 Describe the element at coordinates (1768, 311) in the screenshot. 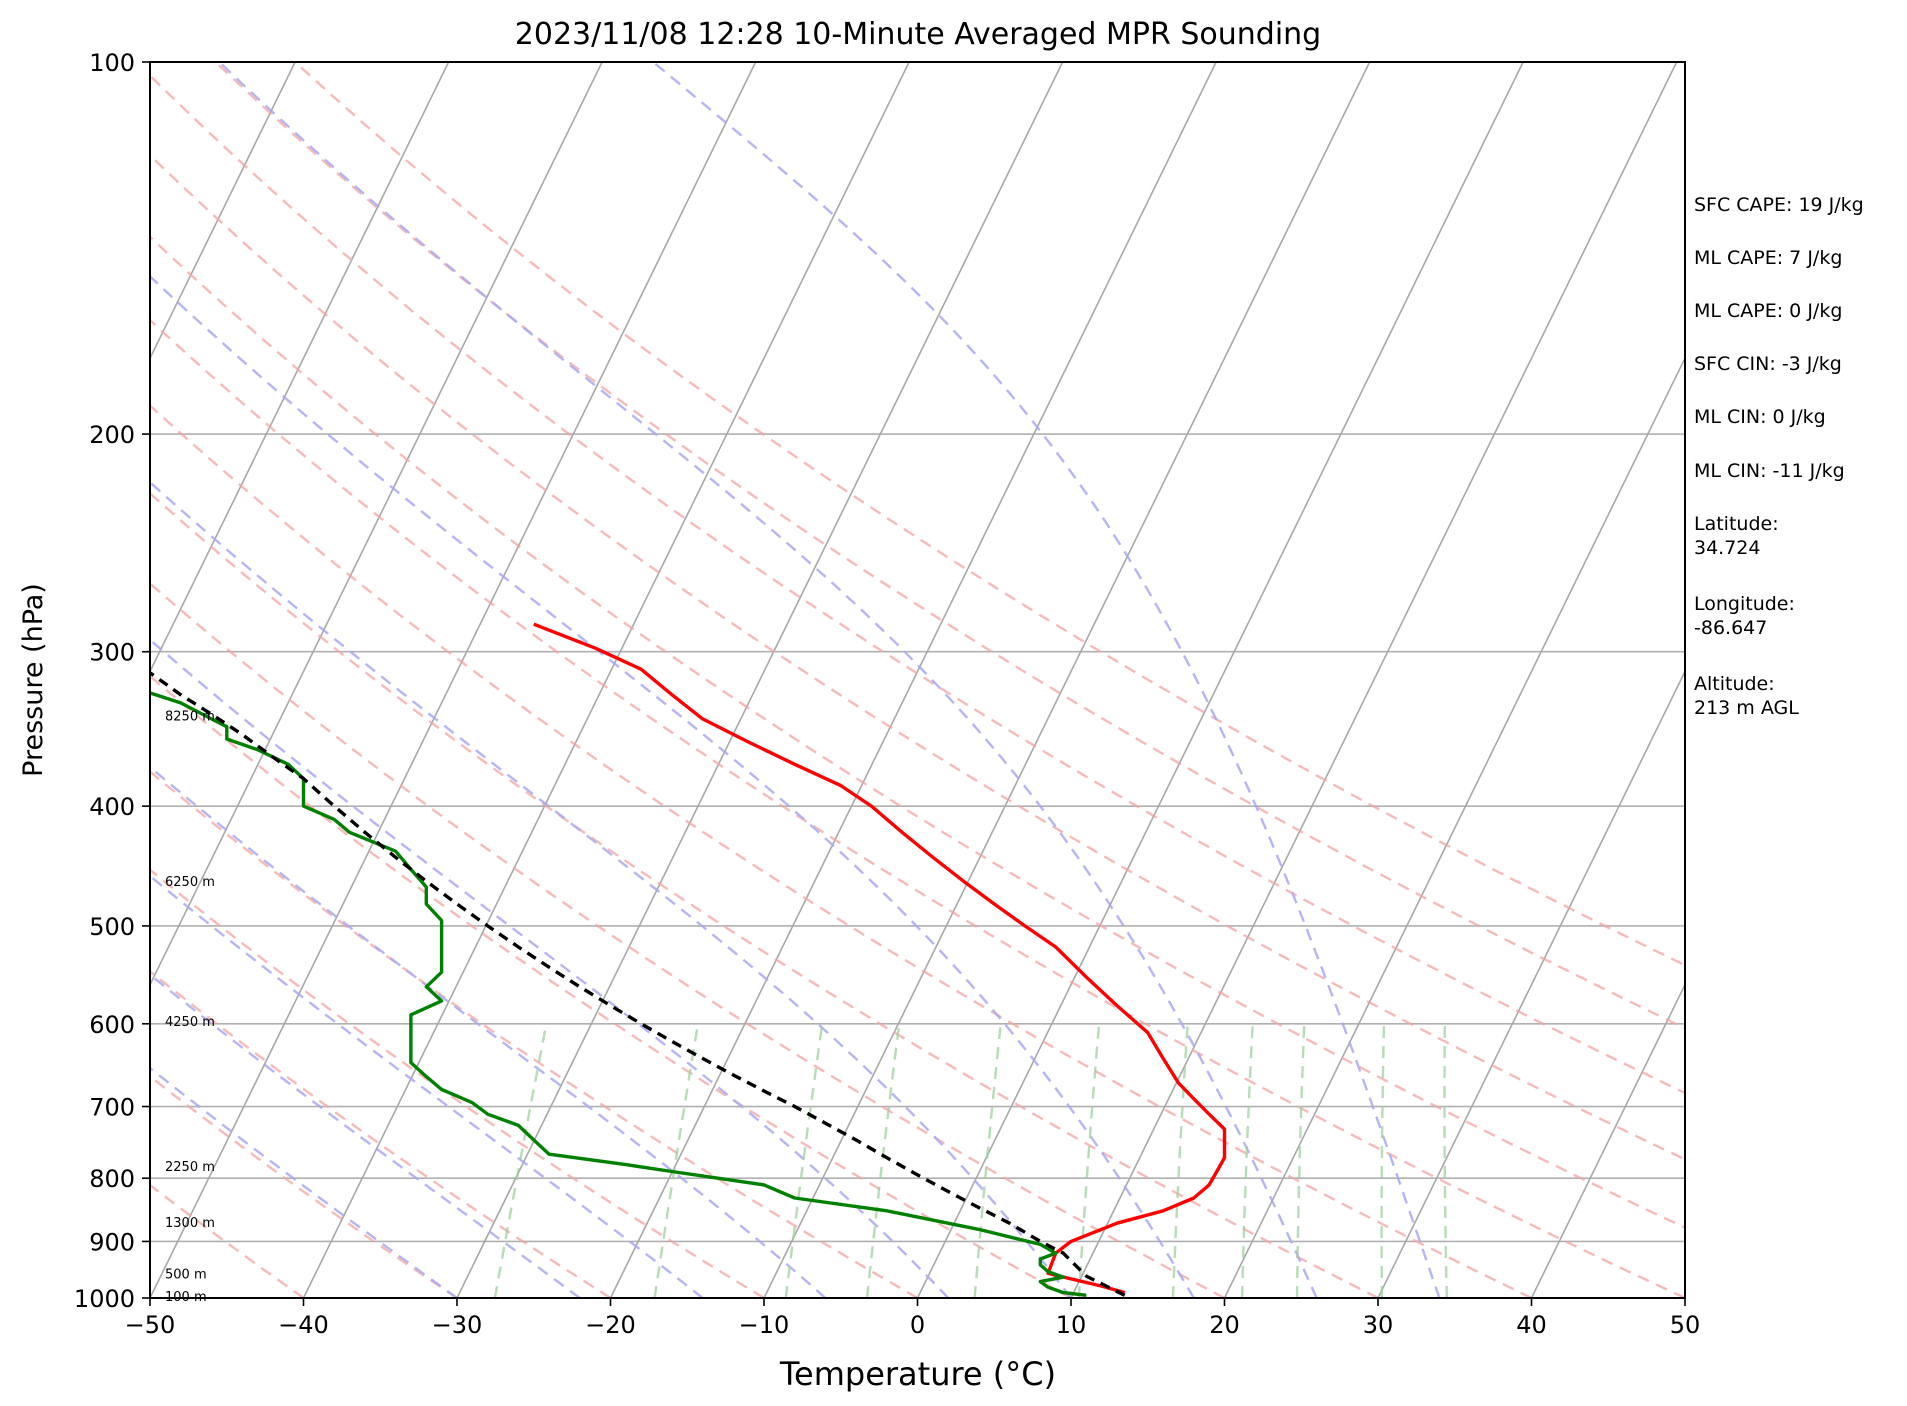

I see `stat-text: ML CAPE: 0 J/kg` at that location.